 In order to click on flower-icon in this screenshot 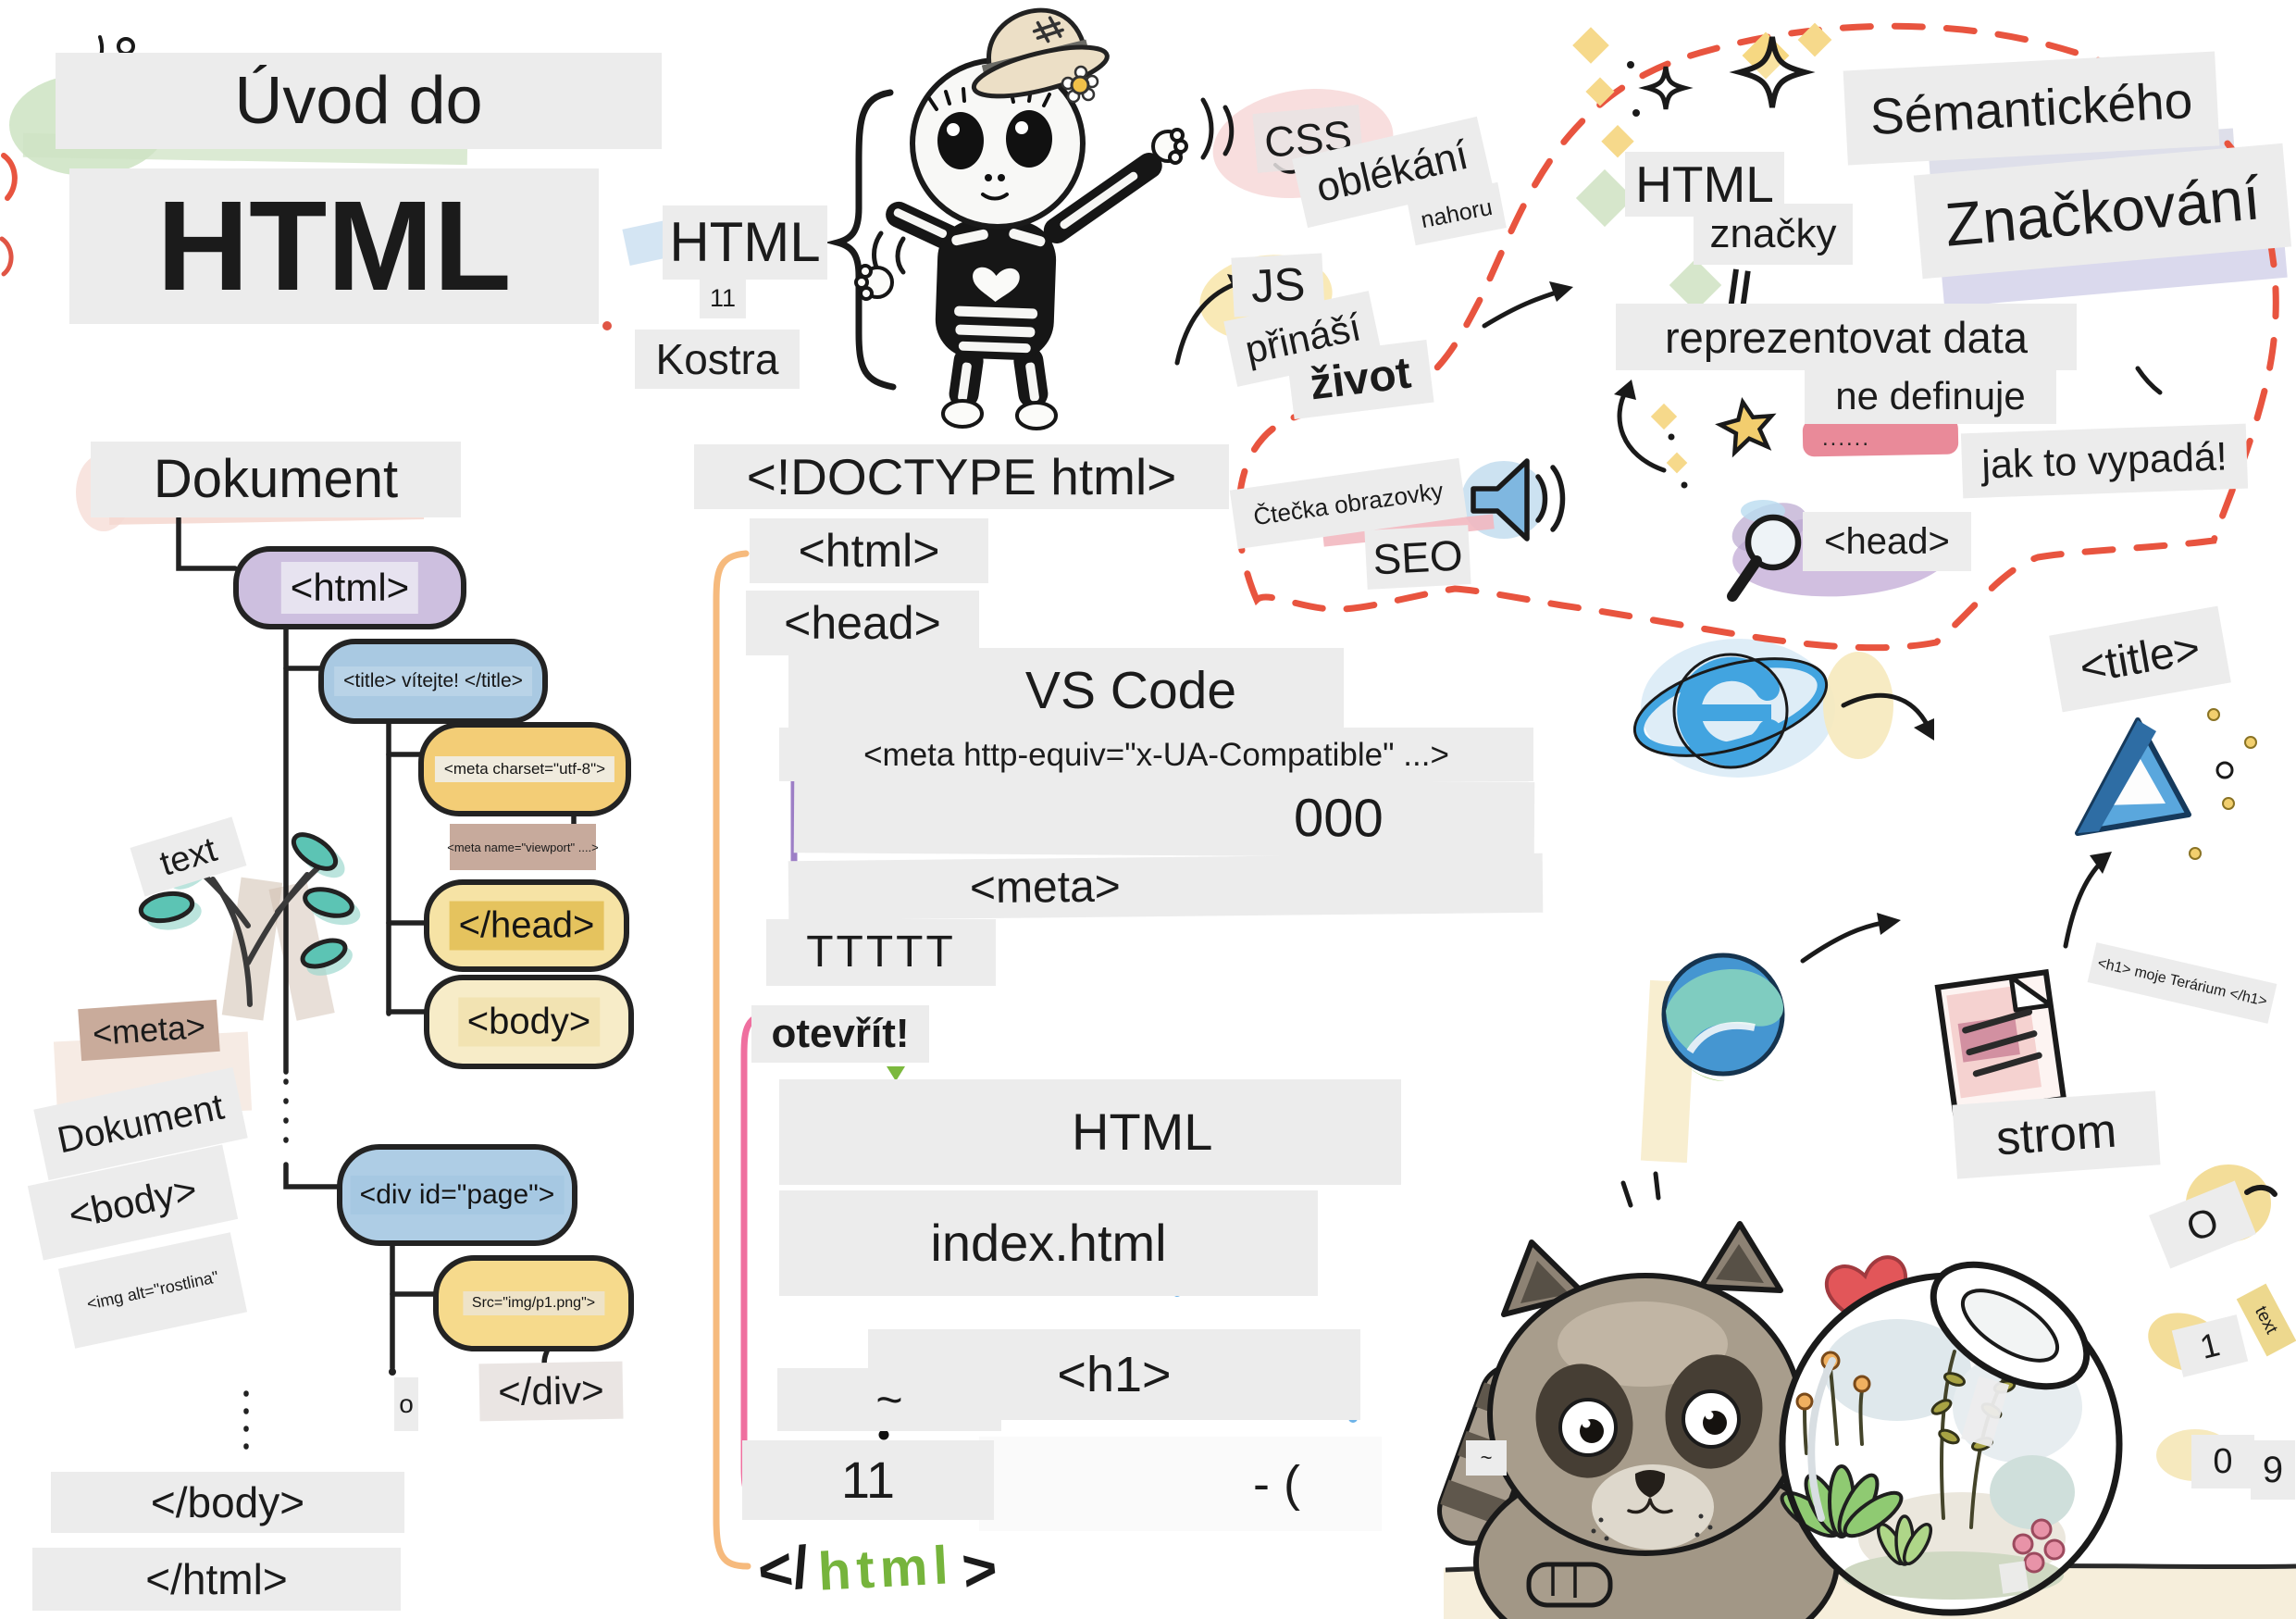, I will do `click(1080, 85)`.